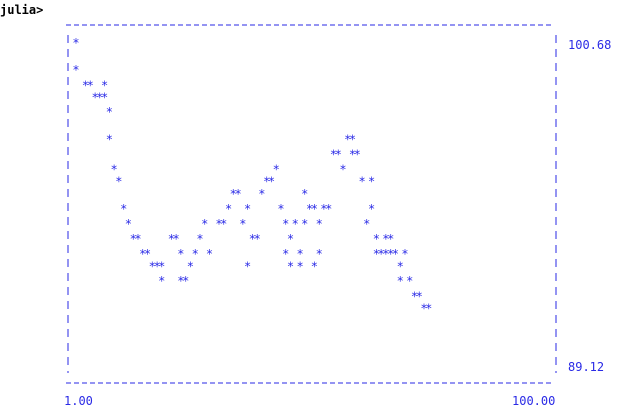  I want to click on x-axis-max-label: 100.00, so click(533, 401).